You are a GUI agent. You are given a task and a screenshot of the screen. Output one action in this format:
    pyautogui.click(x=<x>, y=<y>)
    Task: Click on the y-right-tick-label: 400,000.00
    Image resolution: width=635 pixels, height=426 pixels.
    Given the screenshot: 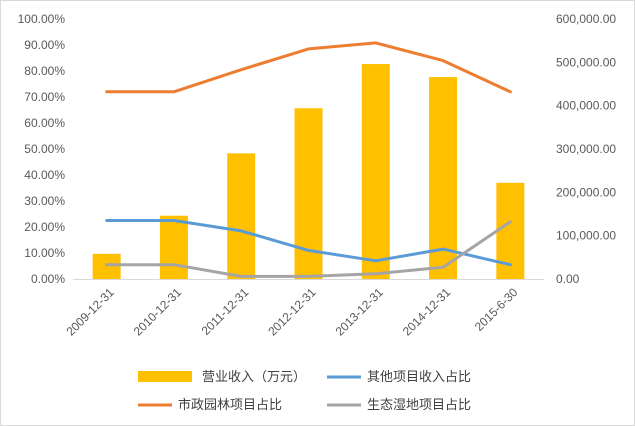 What is the action you would take?
    pyautogui.click(x=586, y=106)
    